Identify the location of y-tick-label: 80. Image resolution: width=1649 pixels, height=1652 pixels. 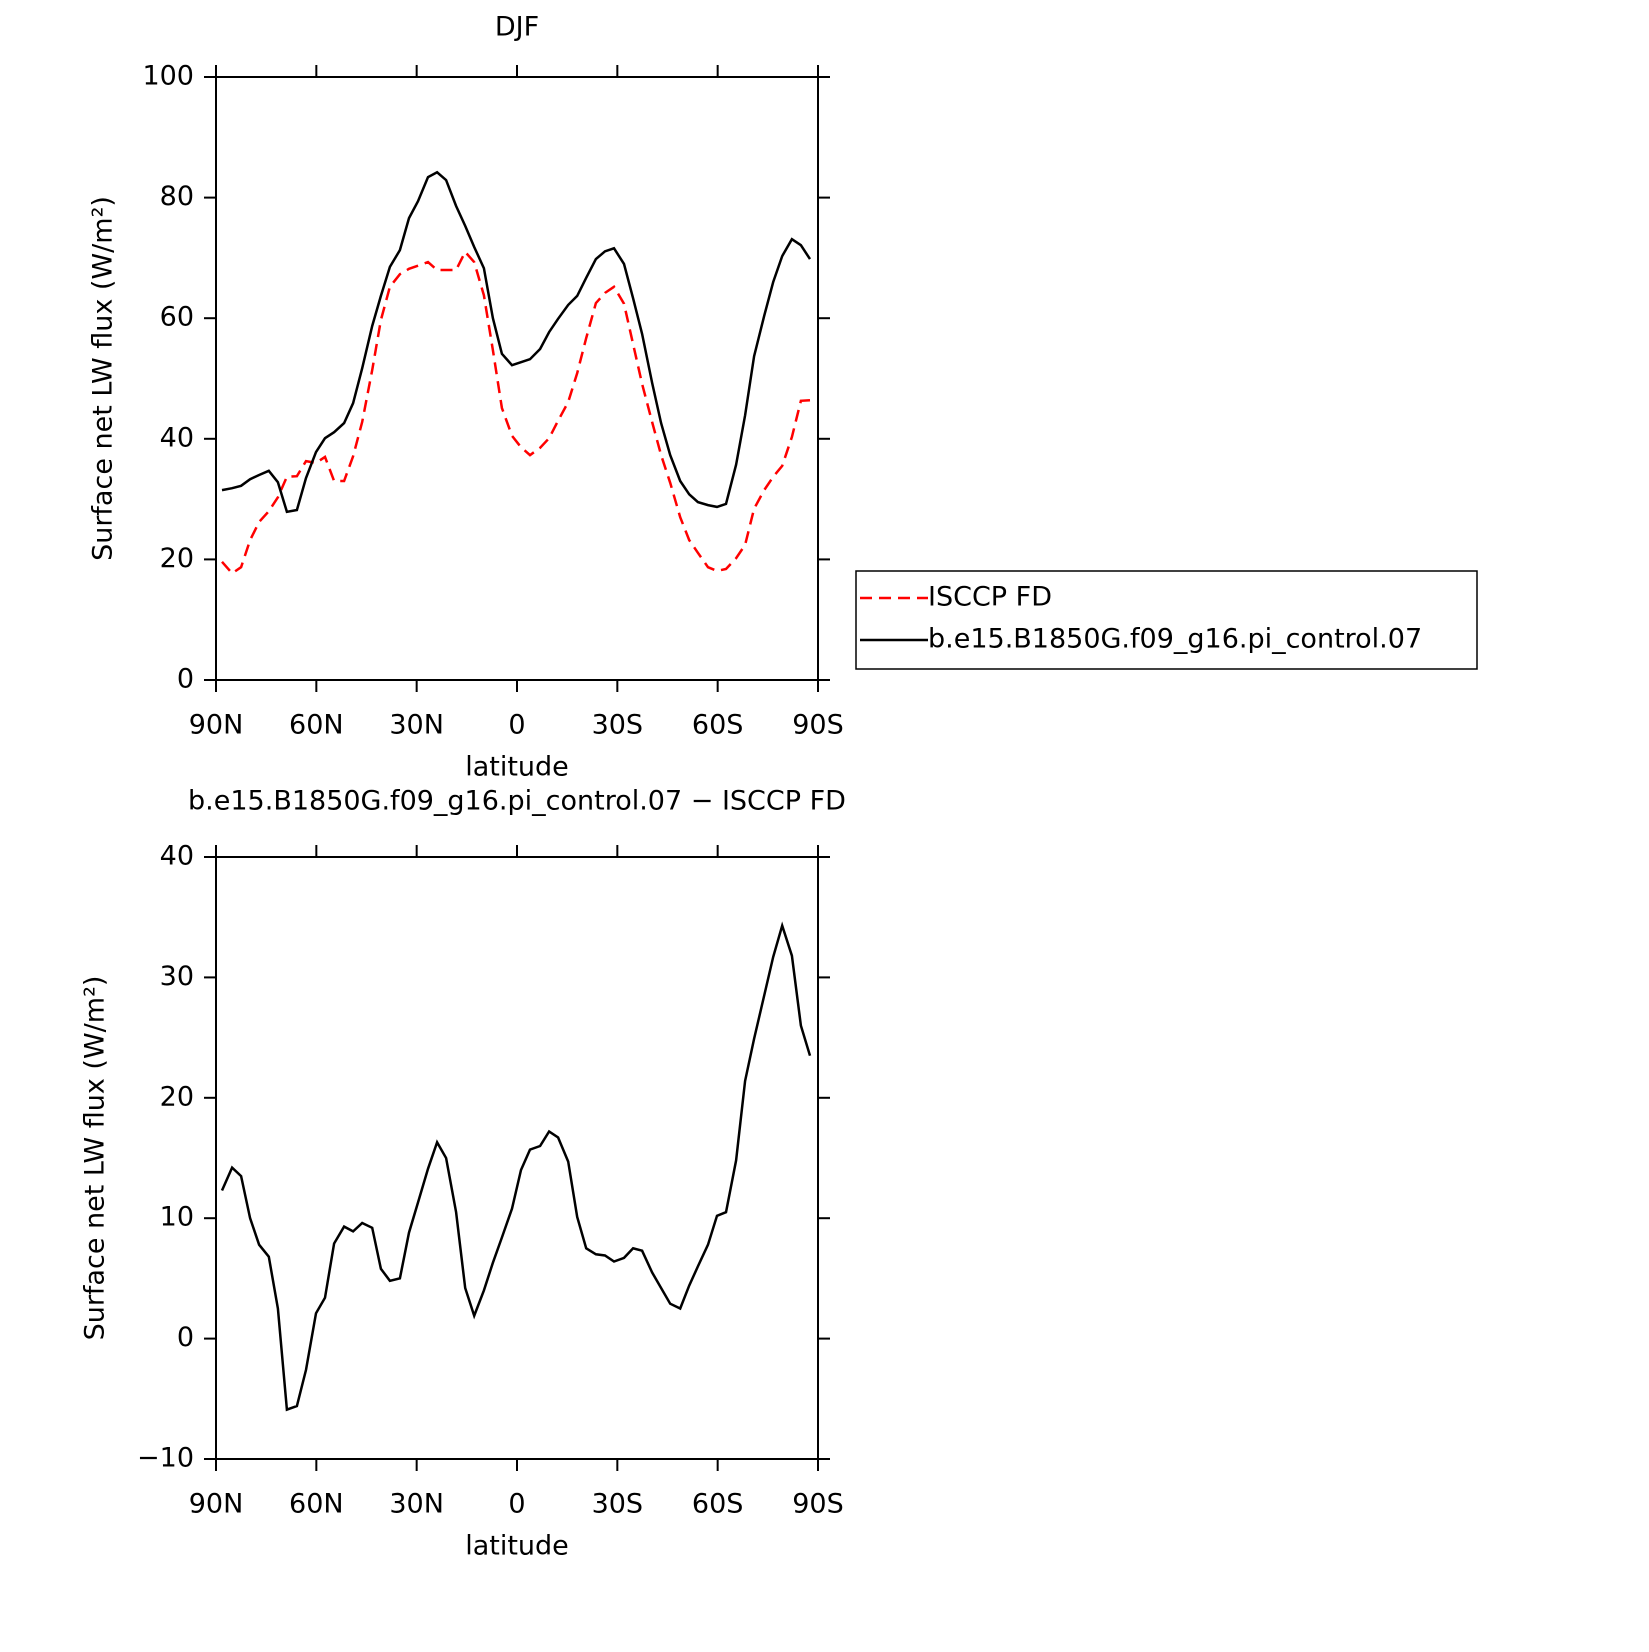
(177, 196).